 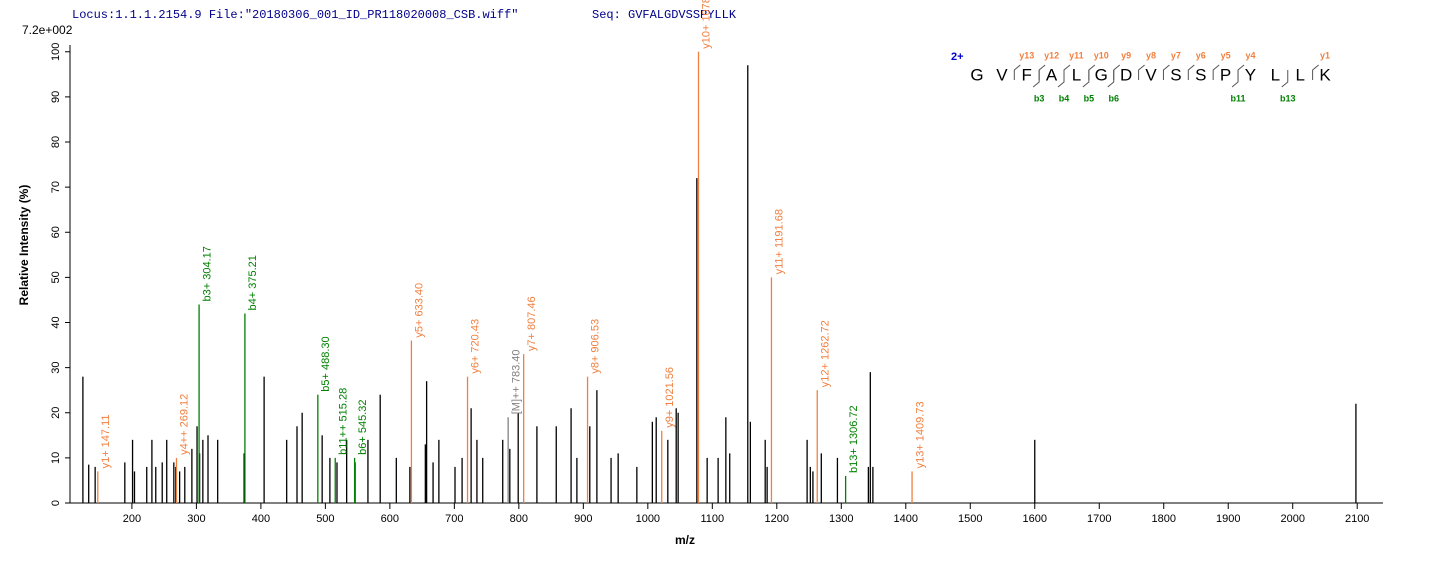 What do you see at coordinates (1250, 74) in the screenshot?
I see `residue: Y` at bounding box center [1250, 74].